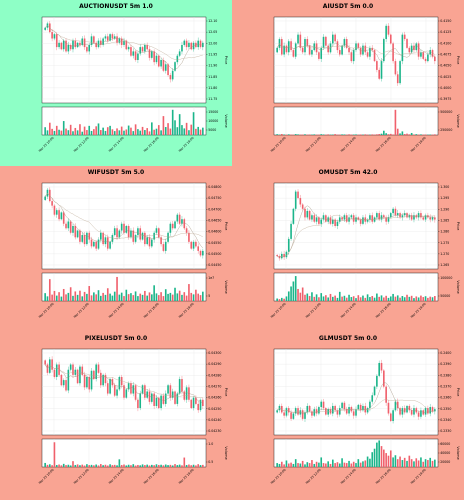 This screenshot has height=500, width=464. I want to click on volume-tick-label: 0.5, so click(210, 462).